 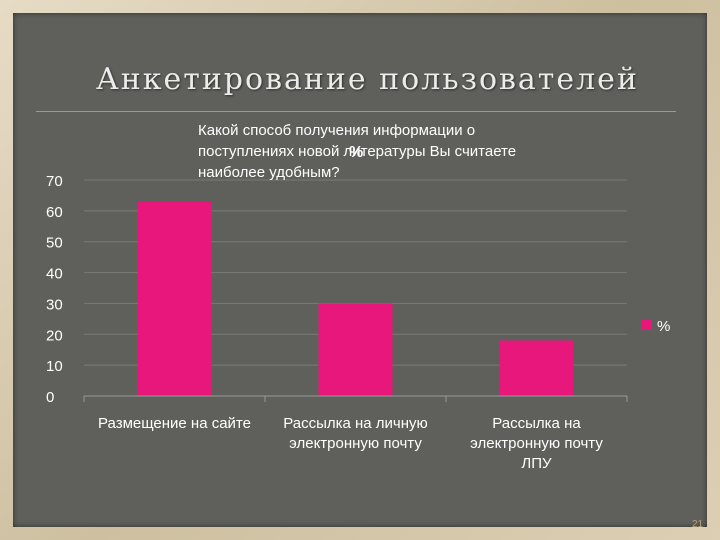 What do you see at coordinates (54, 274) in the screenshot?
I see `y-tick-label: 40` at bounding box center [54, 274].